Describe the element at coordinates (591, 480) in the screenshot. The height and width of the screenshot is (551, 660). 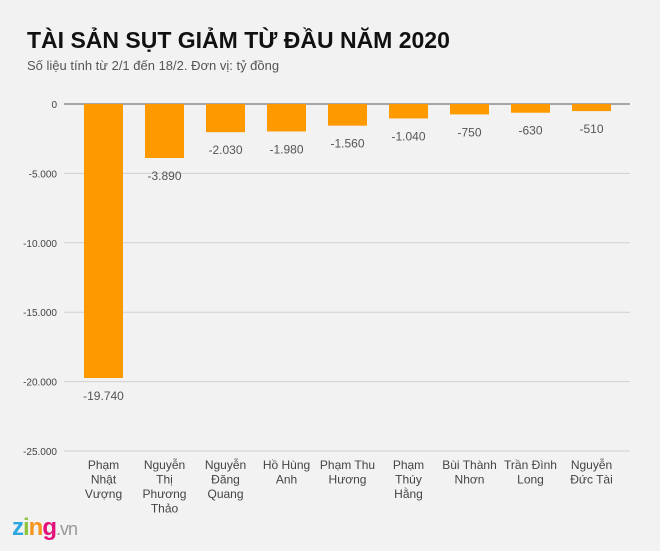
I see `category-label: Đức Tài` at that location.